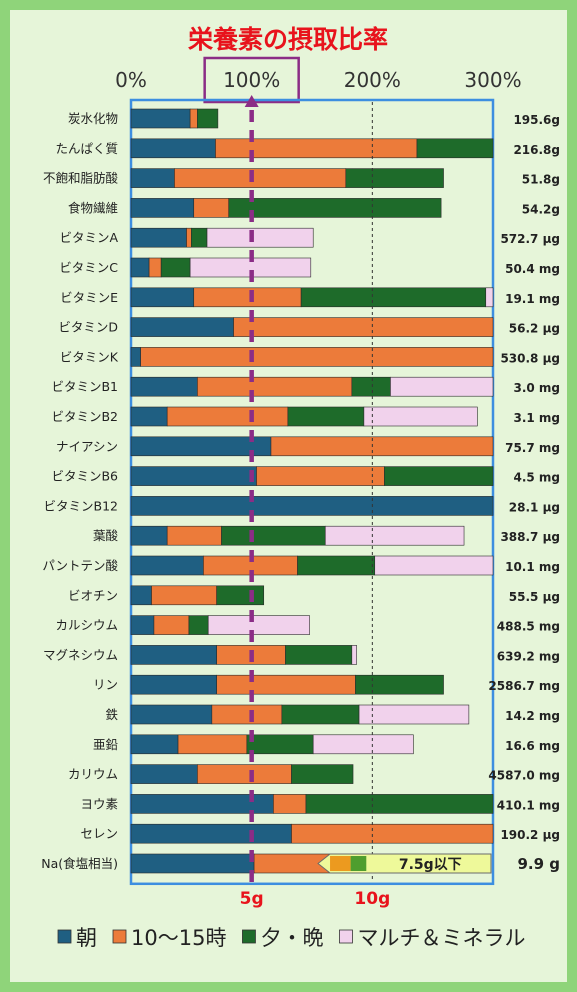  I want to click on x-tick-label: 200%, so click(372, 80).